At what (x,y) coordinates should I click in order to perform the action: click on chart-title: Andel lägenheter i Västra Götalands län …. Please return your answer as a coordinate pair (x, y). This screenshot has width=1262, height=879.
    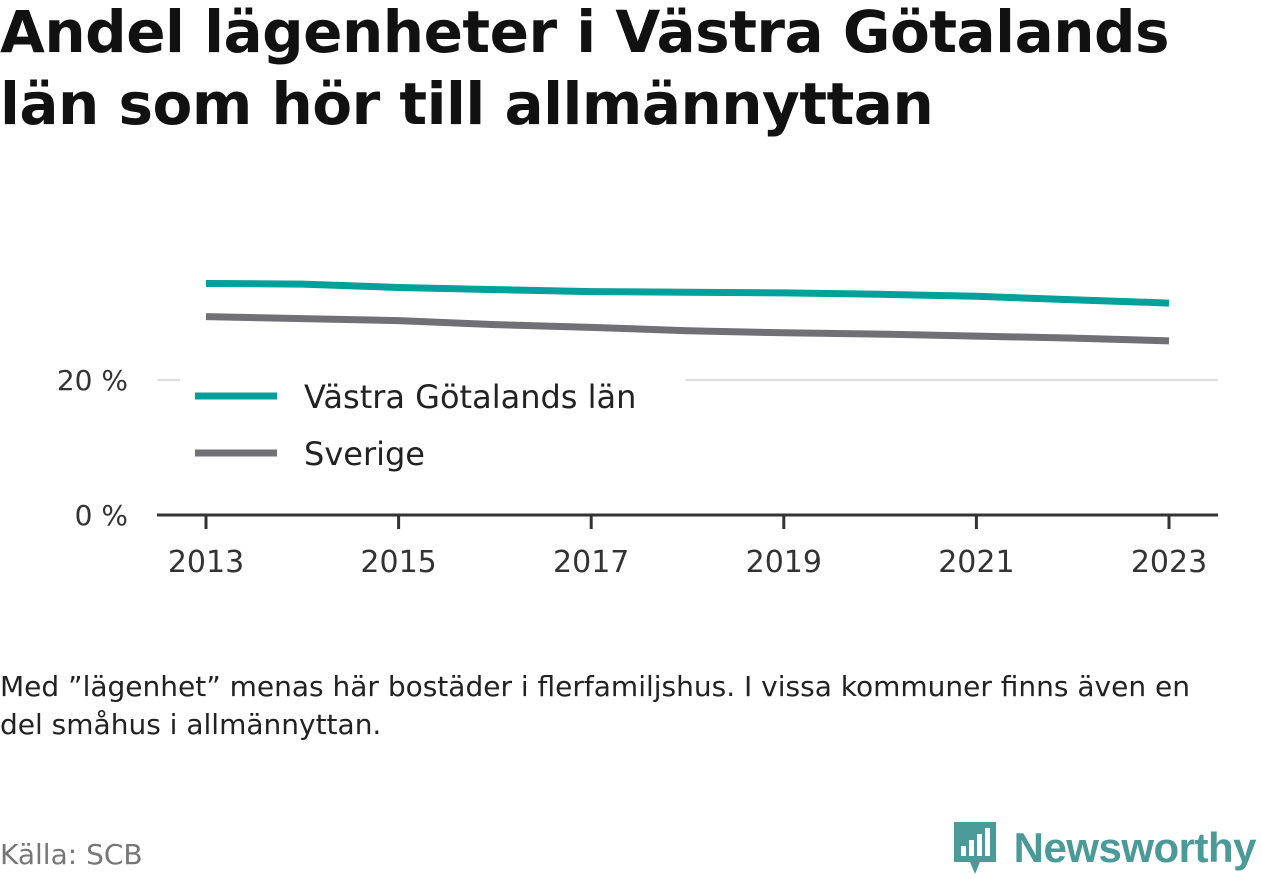
    Looking at the image, I should click on (585, 69).